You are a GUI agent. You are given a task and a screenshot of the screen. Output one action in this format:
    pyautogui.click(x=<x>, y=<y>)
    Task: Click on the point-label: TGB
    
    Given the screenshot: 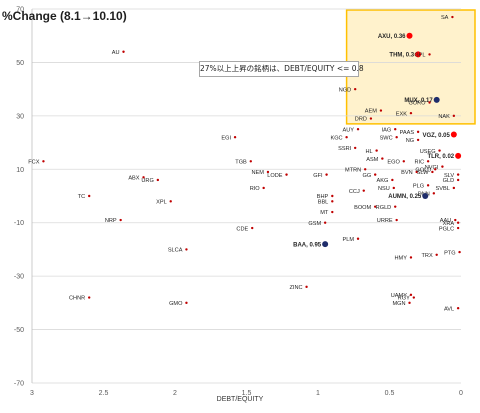 What is the action you would take?
    pyautogui.click(x=241, y=162)
    